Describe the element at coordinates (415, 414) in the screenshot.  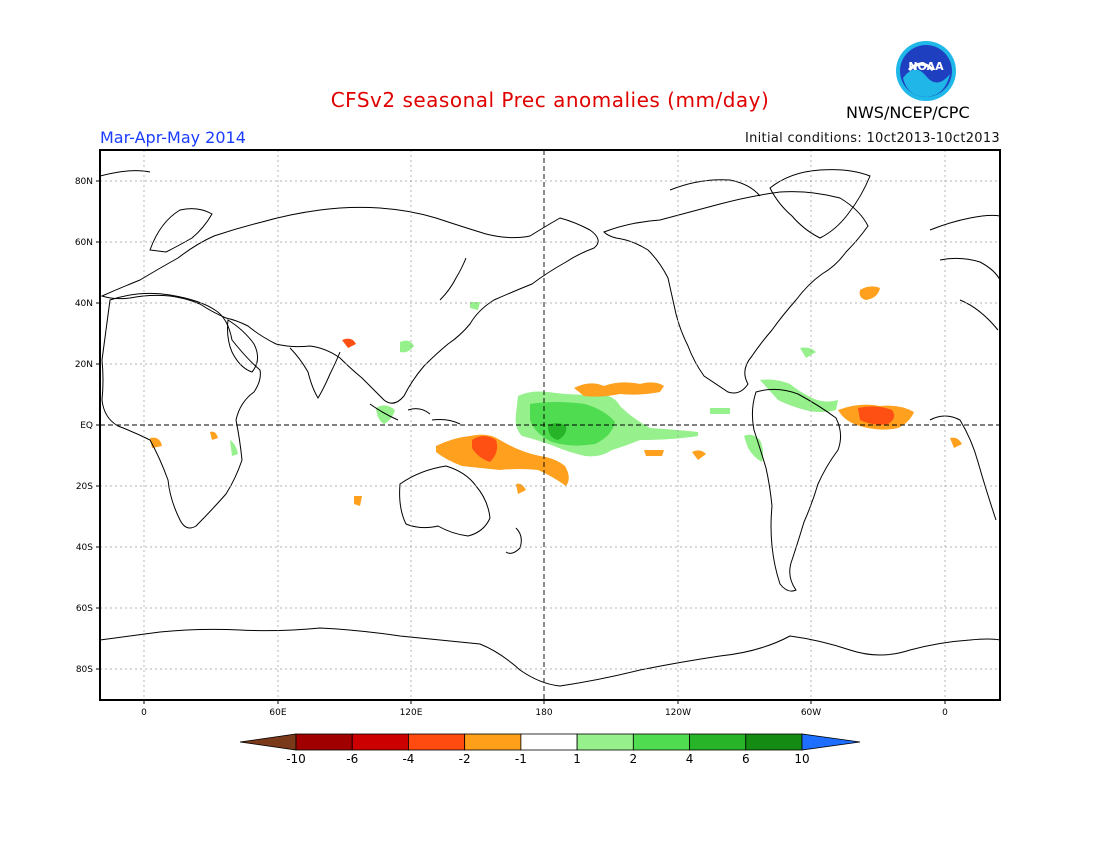
I see `continent-indonesia` at that location.